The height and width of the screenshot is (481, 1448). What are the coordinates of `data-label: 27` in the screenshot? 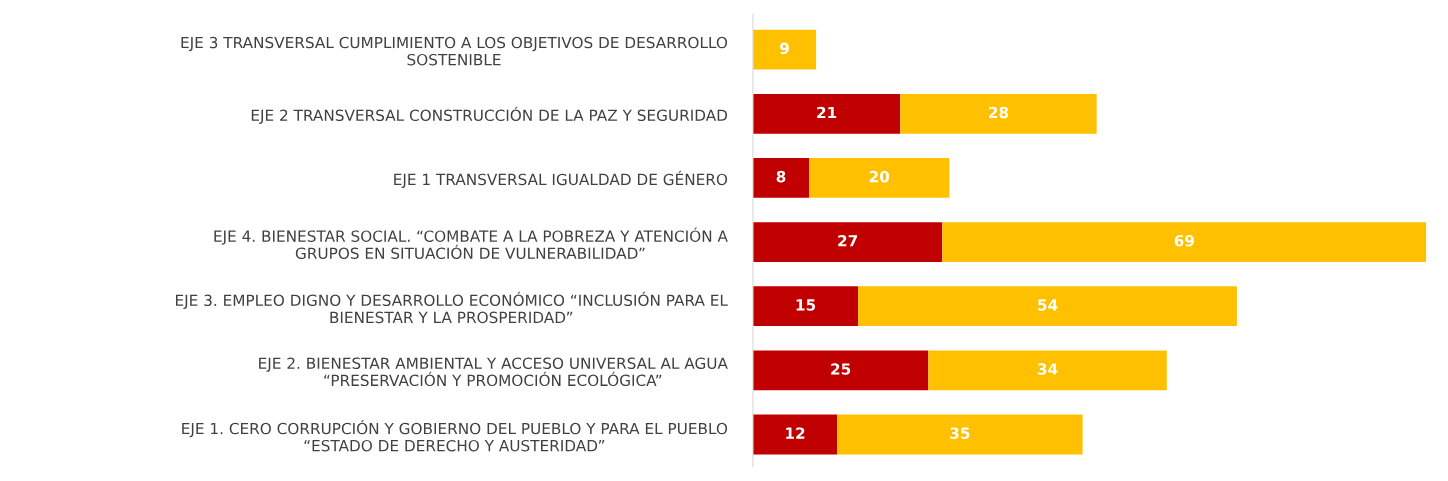 It's located at (848, 240).